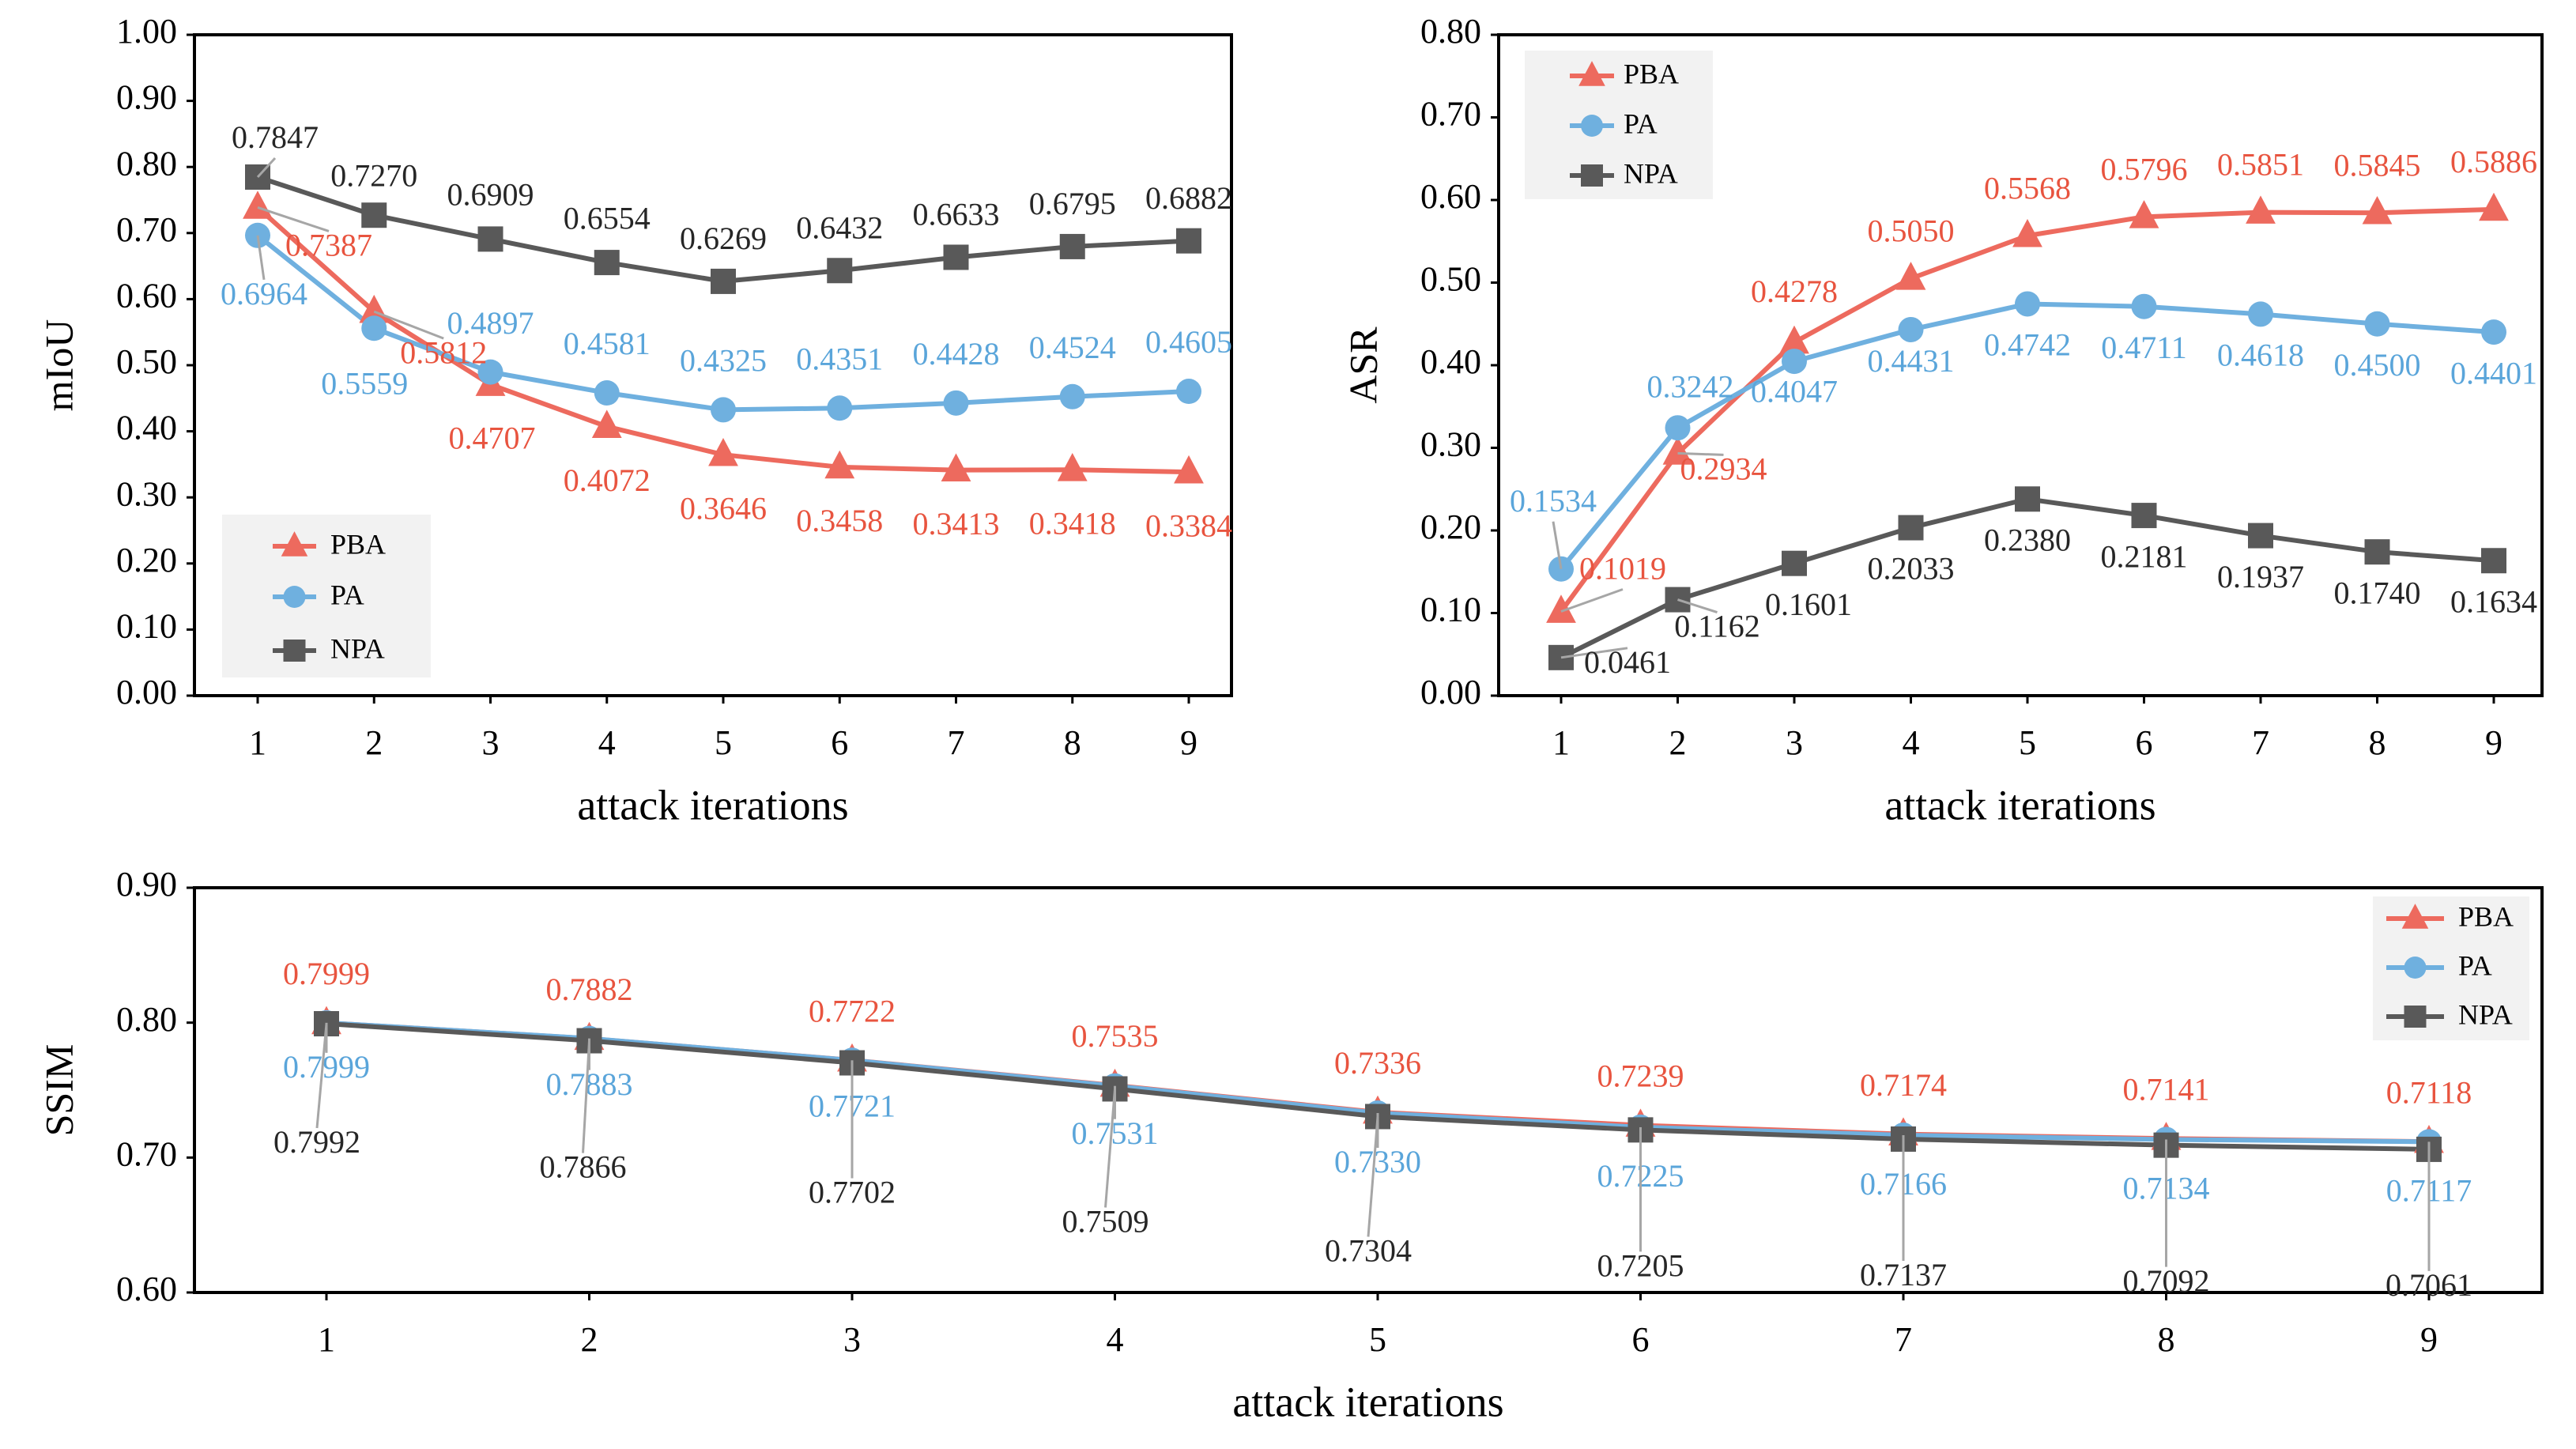  Describe the element at coordinates (1903, 1085) in the screenshot. I see `data-label-PBA: 0.7174` at that location.